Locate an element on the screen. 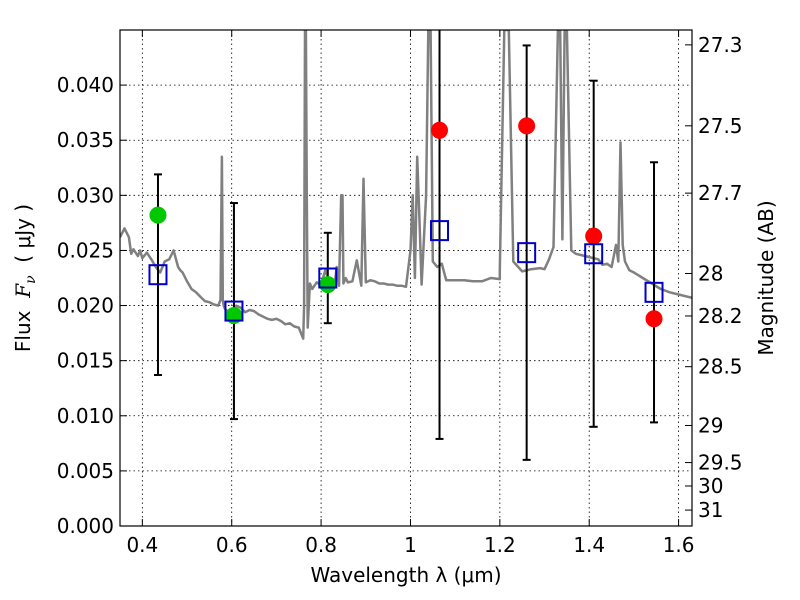 The image size is (800, 600). y-tick-label: 0.010 is located at coordinates (85, 416).